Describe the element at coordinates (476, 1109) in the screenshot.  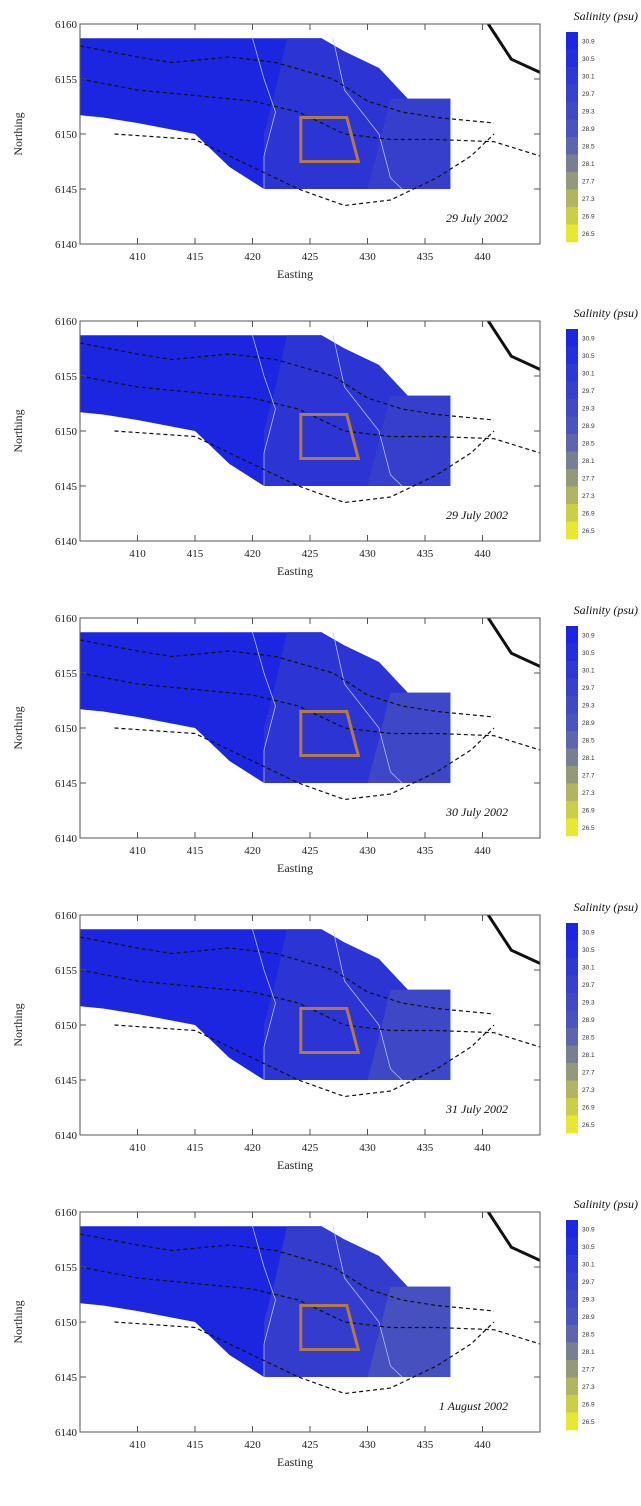
I see `date-label: 31 July 2002` at that location.